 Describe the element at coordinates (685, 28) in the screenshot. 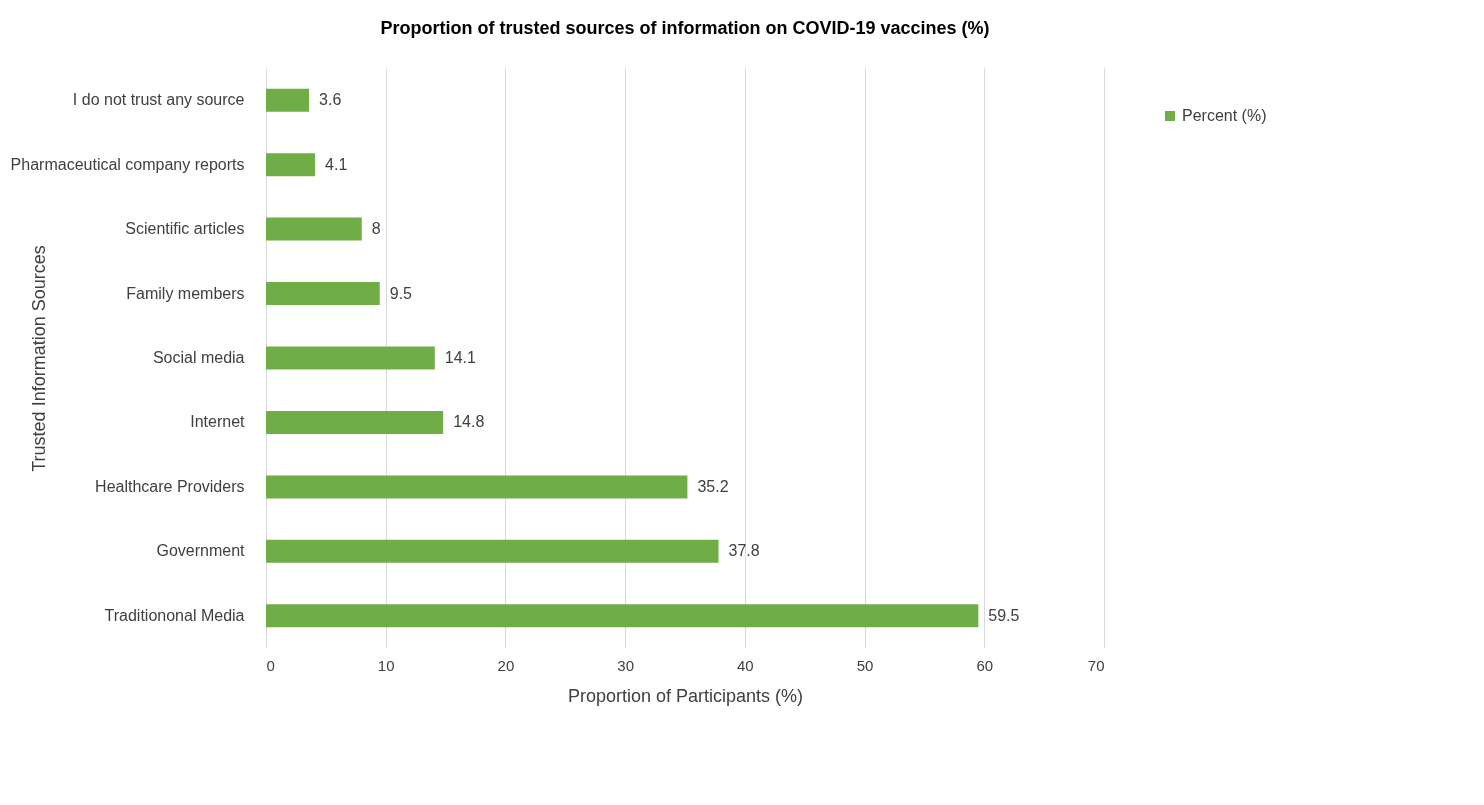

I see `chart-title: Proportion of trusted sources of information on COVID-19 vaccines (%)` at that location.